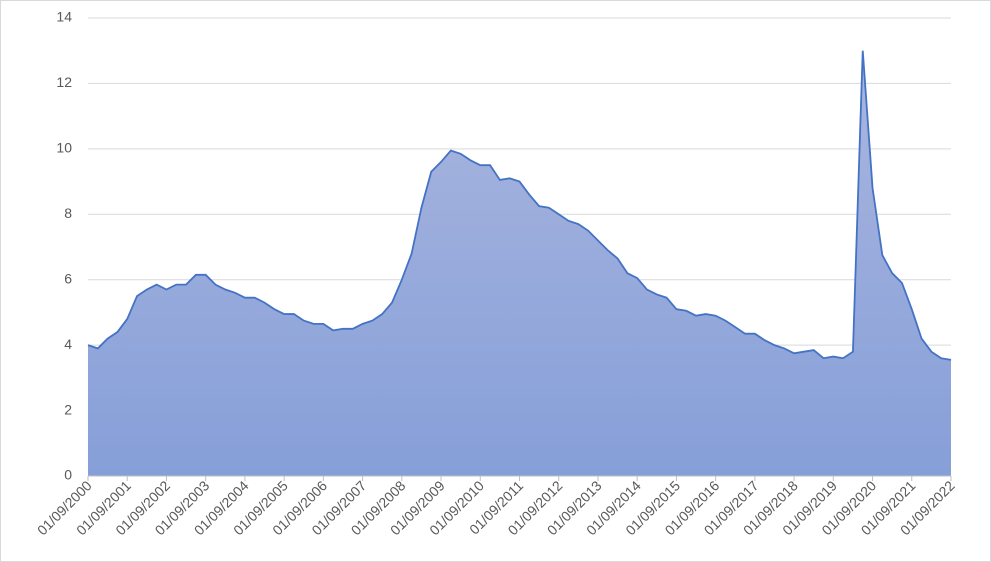 This screenshot has width=991, height=562. What do you see at coordinates (68, 409) in the screenshot?
I see `y-tick-label: 2` at bounding box center [68, 409].